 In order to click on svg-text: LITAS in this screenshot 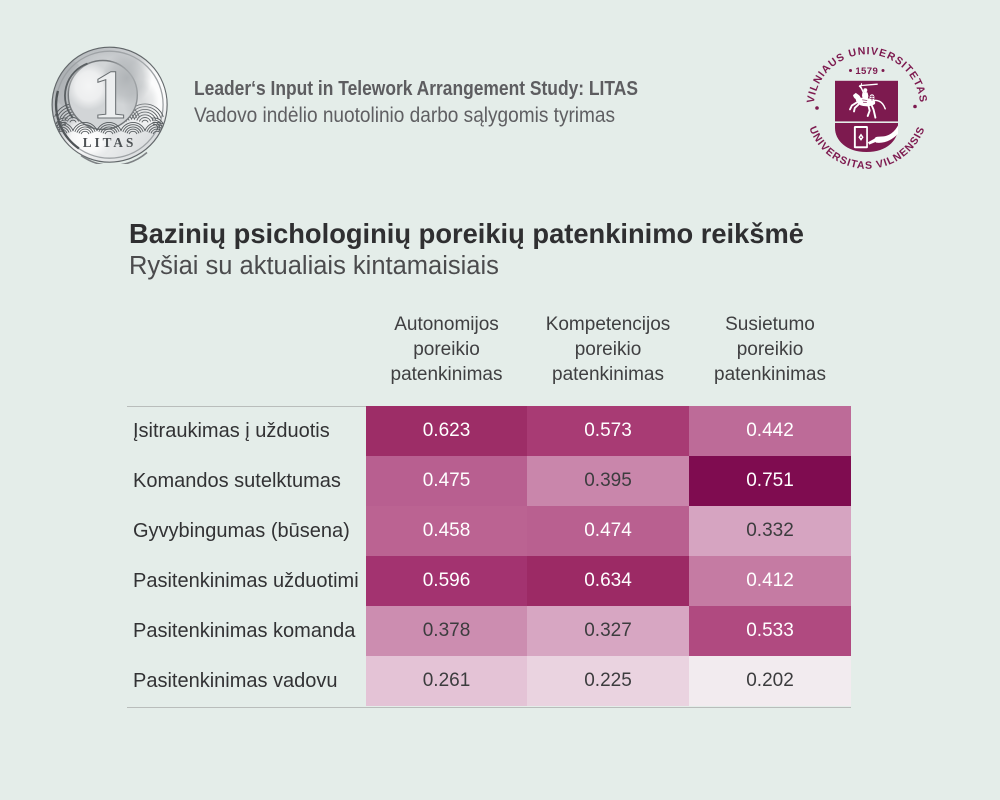, I will do `click(110, 142)`.